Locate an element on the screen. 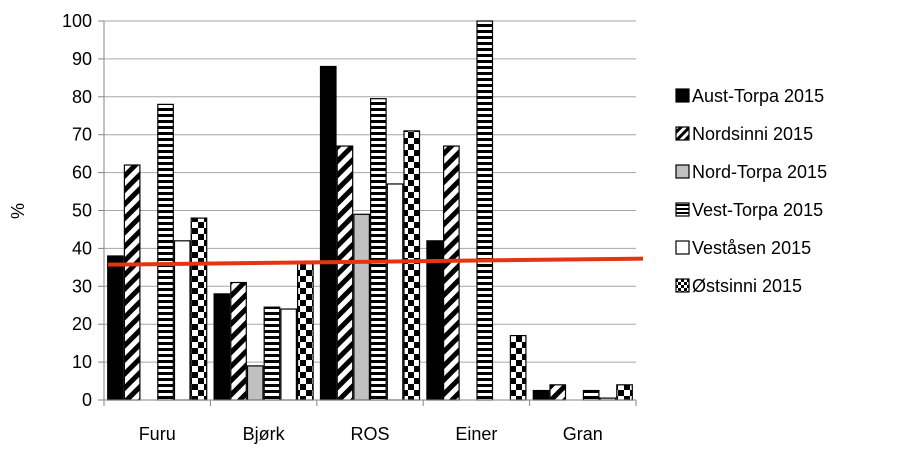  y-tick-label: 70 is located at coordinates (82, 135).